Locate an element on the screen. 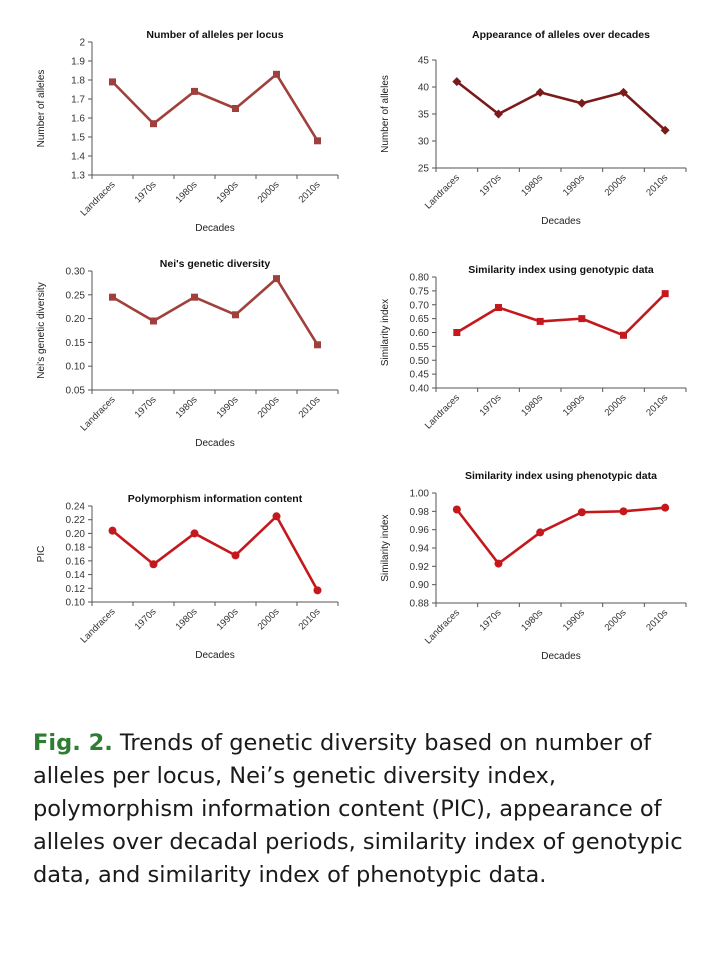 The height and width of the screenshot is (980, 712). chart-3-category-label: 1990s is located at coordinates (228, 407).